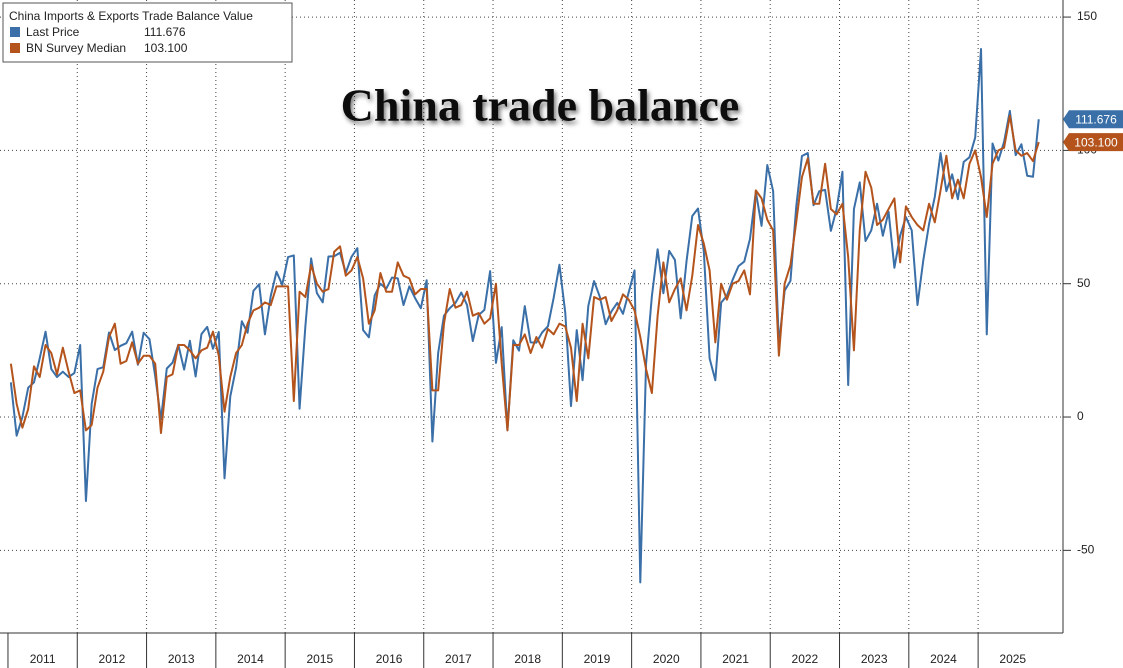 The height and width of the screenshot is (668, 1123). What do you see at coordinates (540, 105) in the screenshot?
I see `chart-title: China trade balance` at bounding box center [540, 105].